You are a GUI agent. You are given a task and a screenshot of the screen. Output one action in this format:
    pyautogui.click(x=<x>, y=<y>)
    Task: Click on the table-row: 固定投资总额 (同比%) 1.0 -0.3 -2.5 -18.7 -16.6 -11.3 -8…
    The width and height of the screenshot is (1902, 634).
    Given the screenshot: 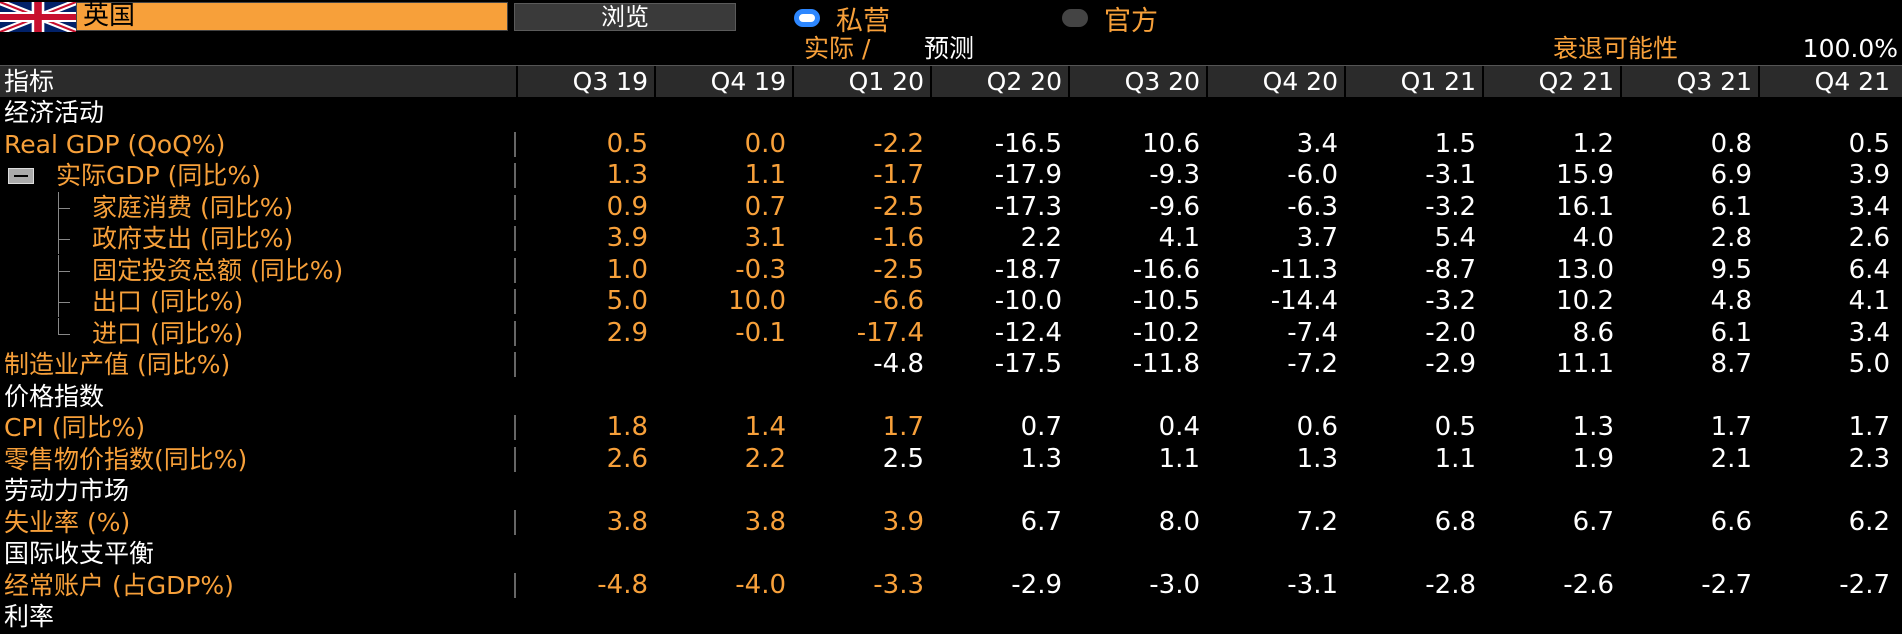 What is the action you would take?
    pyautogui.click(x=951, y=270)
    